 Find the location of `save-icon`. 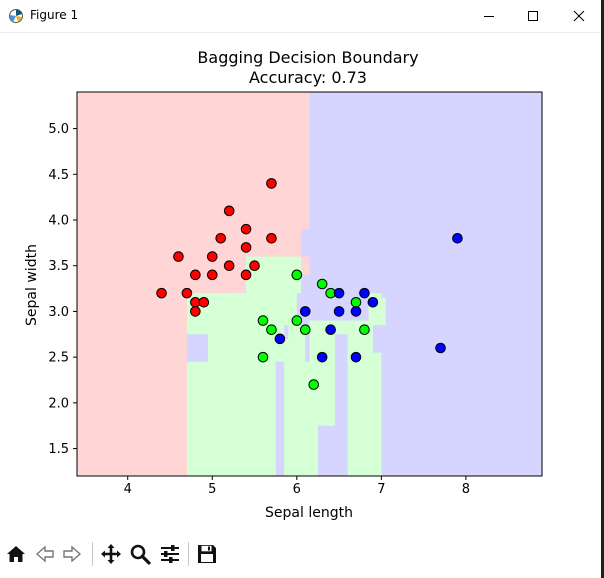

save-icon is located at coordinates (207, 554).